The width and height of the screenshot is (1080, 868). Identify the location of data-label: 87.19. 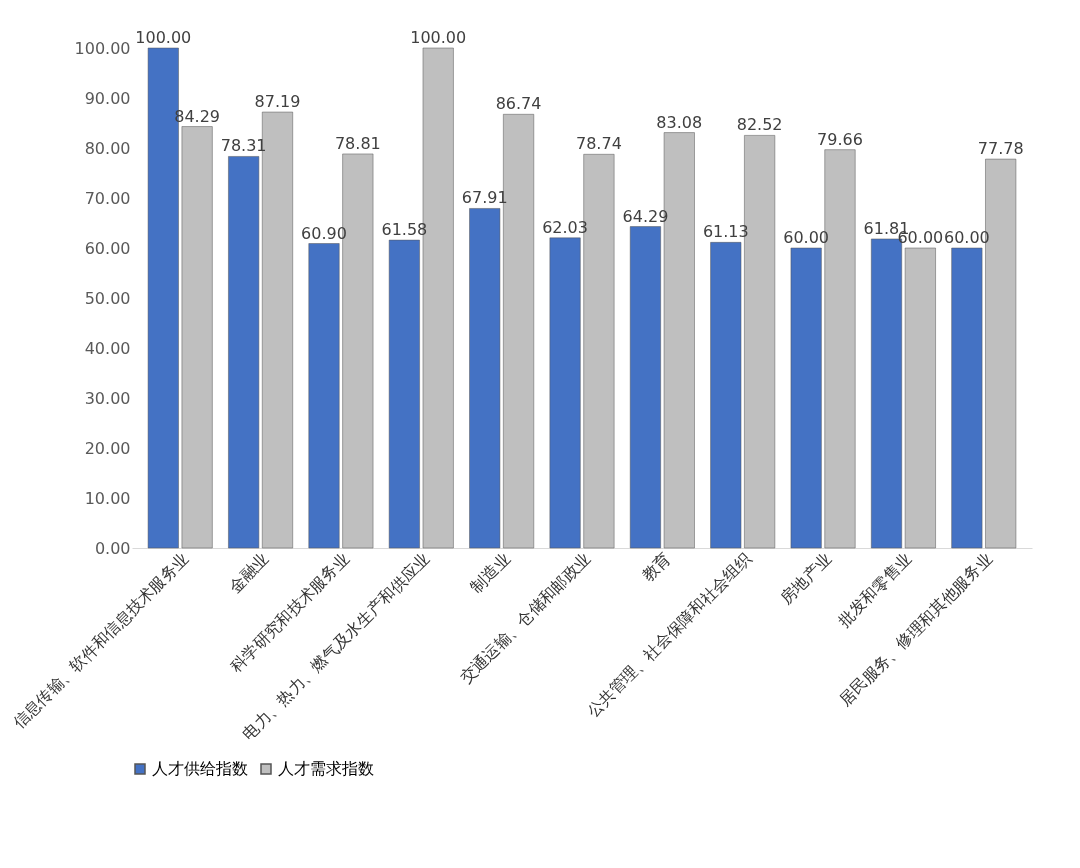
(277, 102).